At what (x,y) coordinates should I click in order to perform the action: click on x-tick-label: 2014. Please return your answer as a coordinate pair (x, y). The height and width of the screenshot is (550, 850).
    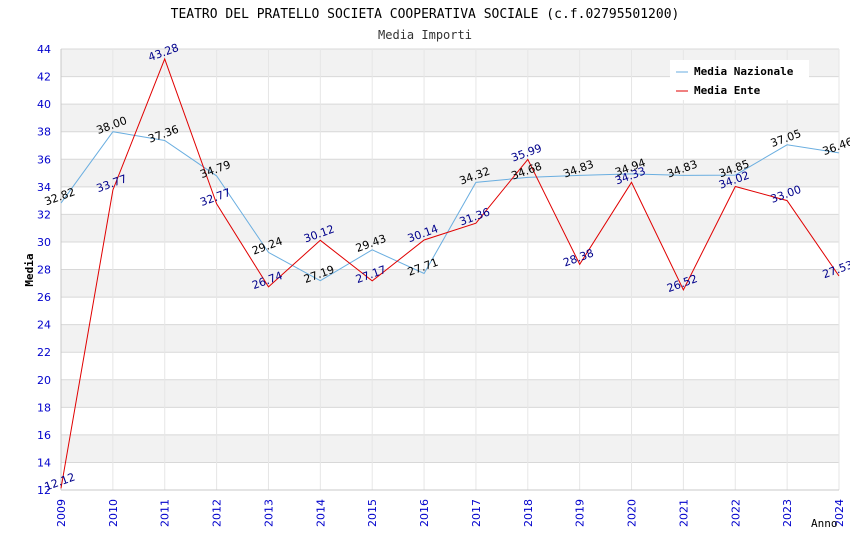
    Looking at the image, I should click on (320, 513).